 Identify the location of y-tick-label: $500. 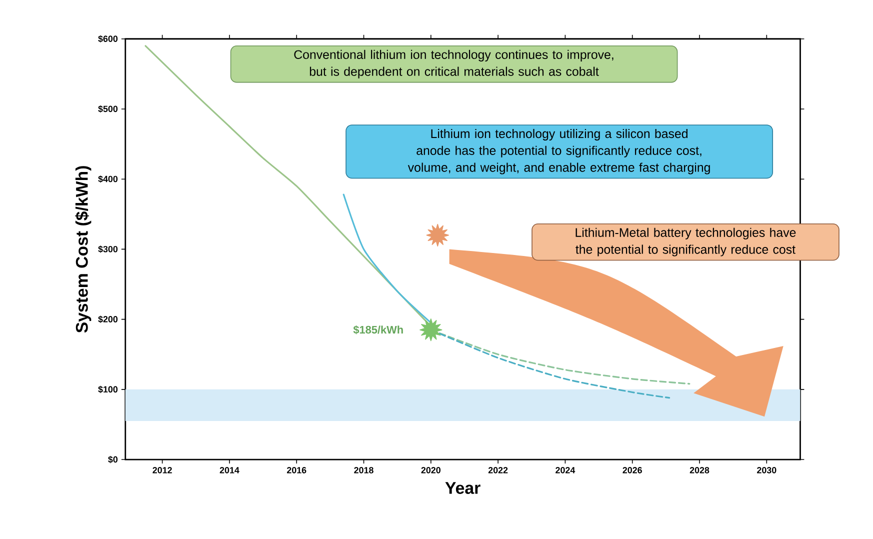
(108, 108).